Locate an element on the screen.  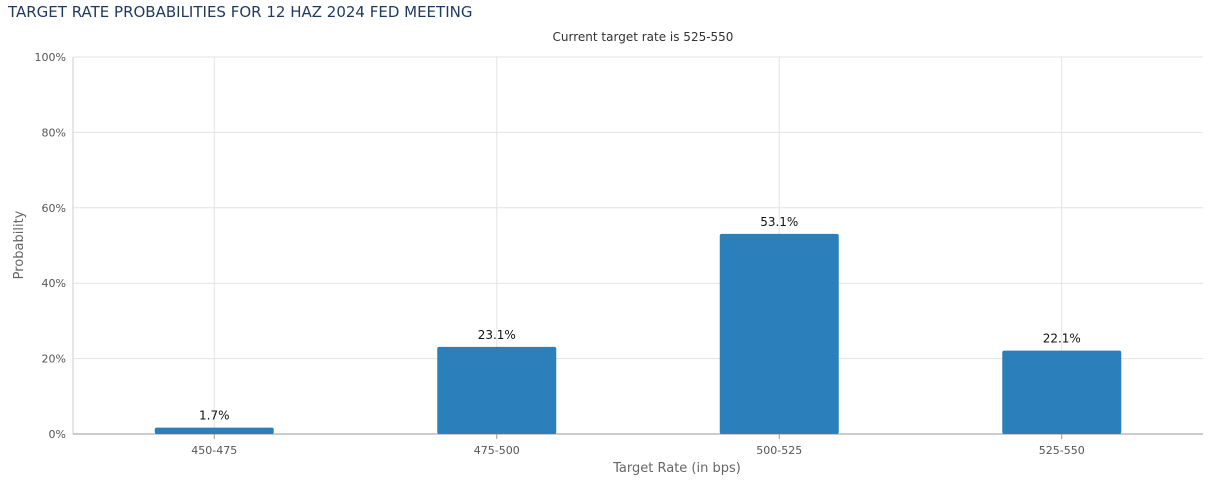
x-axis-title: Target Rate (in bps) is located at coordinates (676, 468).